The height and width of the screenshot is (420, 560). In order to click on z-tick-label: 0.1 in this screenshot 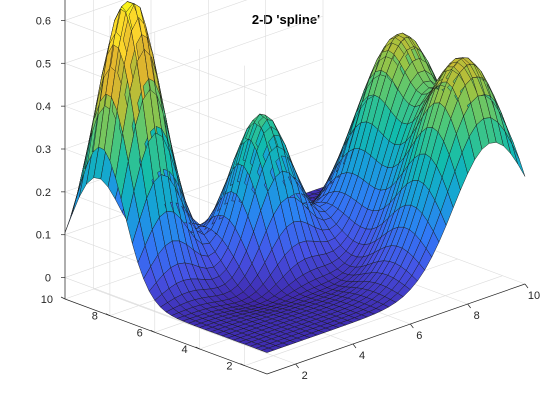, I will do `click(43, 236)`.